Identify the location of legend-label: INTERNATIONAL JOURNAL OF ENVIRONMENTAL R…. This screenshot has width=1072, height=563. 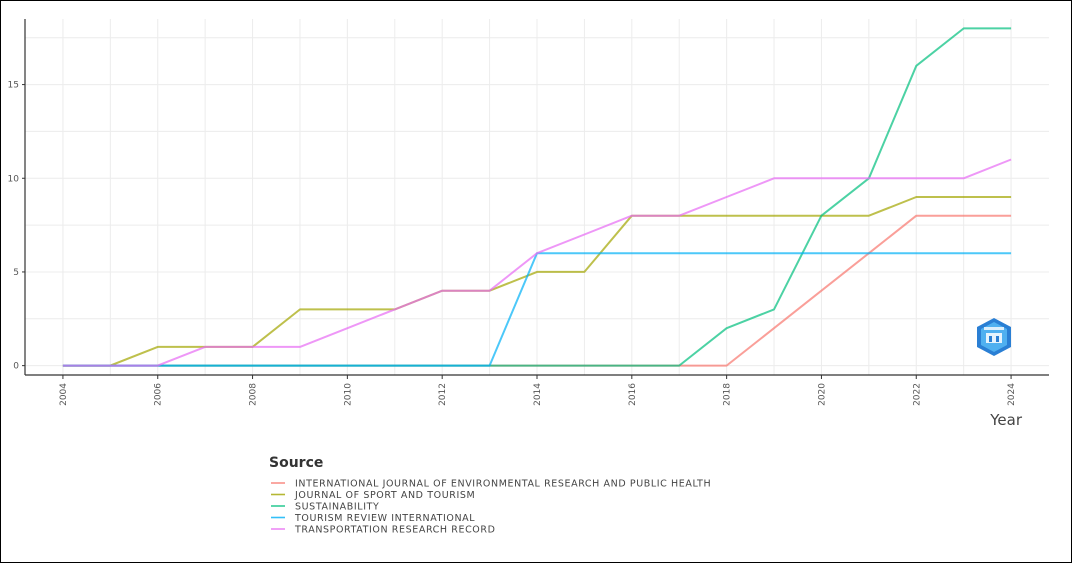
(503, 484).